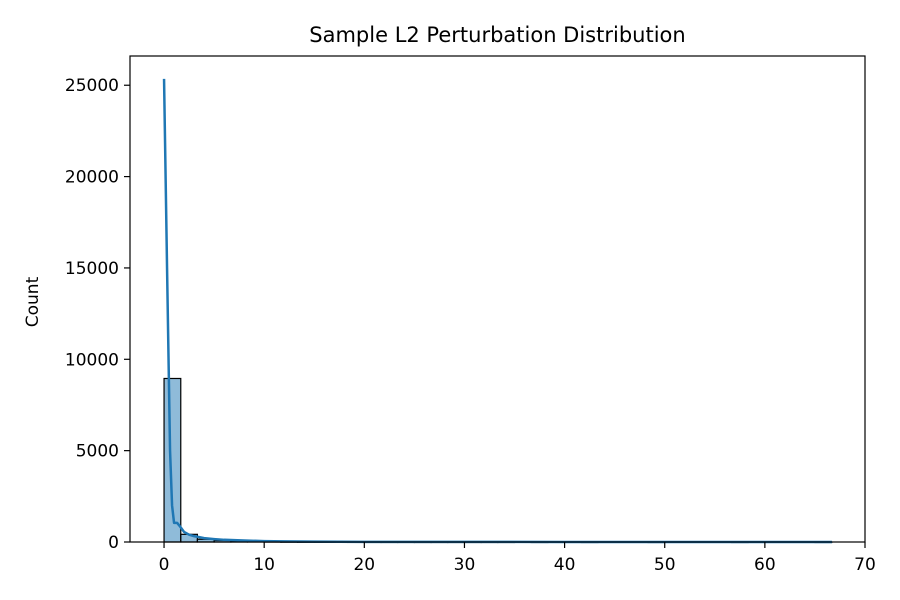 This screenshot has height=600, width=900. Describe the element at coordinates (97, 314) in the screenshot. I see `y-axis-ticks: 0 5000 10000 15000 20000 25000` at that location.